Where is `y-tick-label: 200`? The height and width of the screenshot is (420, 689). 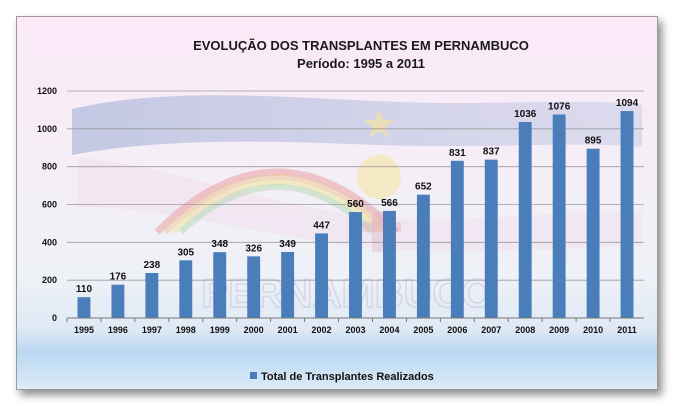 y-tick-label: 200 is located at coordinates (49, 280).